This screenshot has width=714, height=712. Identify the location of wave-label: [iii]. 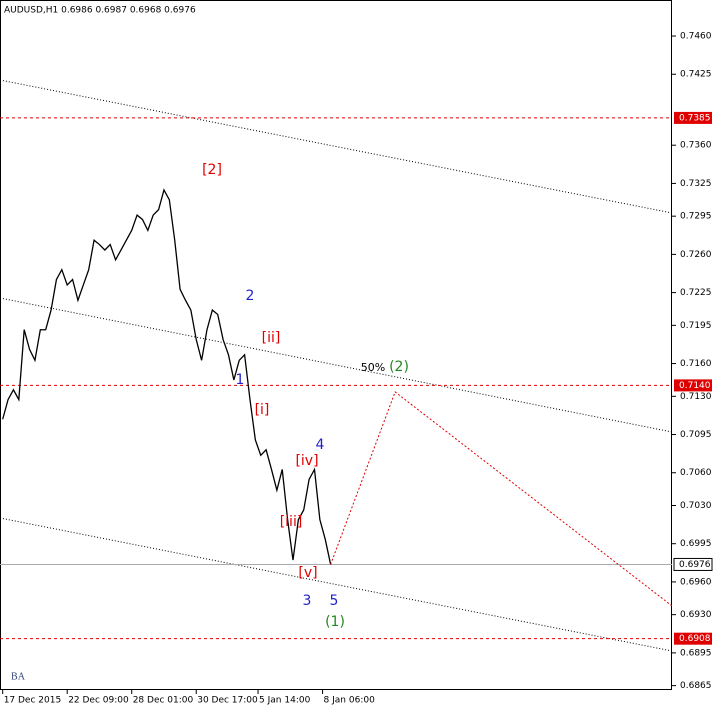
(291, 522).